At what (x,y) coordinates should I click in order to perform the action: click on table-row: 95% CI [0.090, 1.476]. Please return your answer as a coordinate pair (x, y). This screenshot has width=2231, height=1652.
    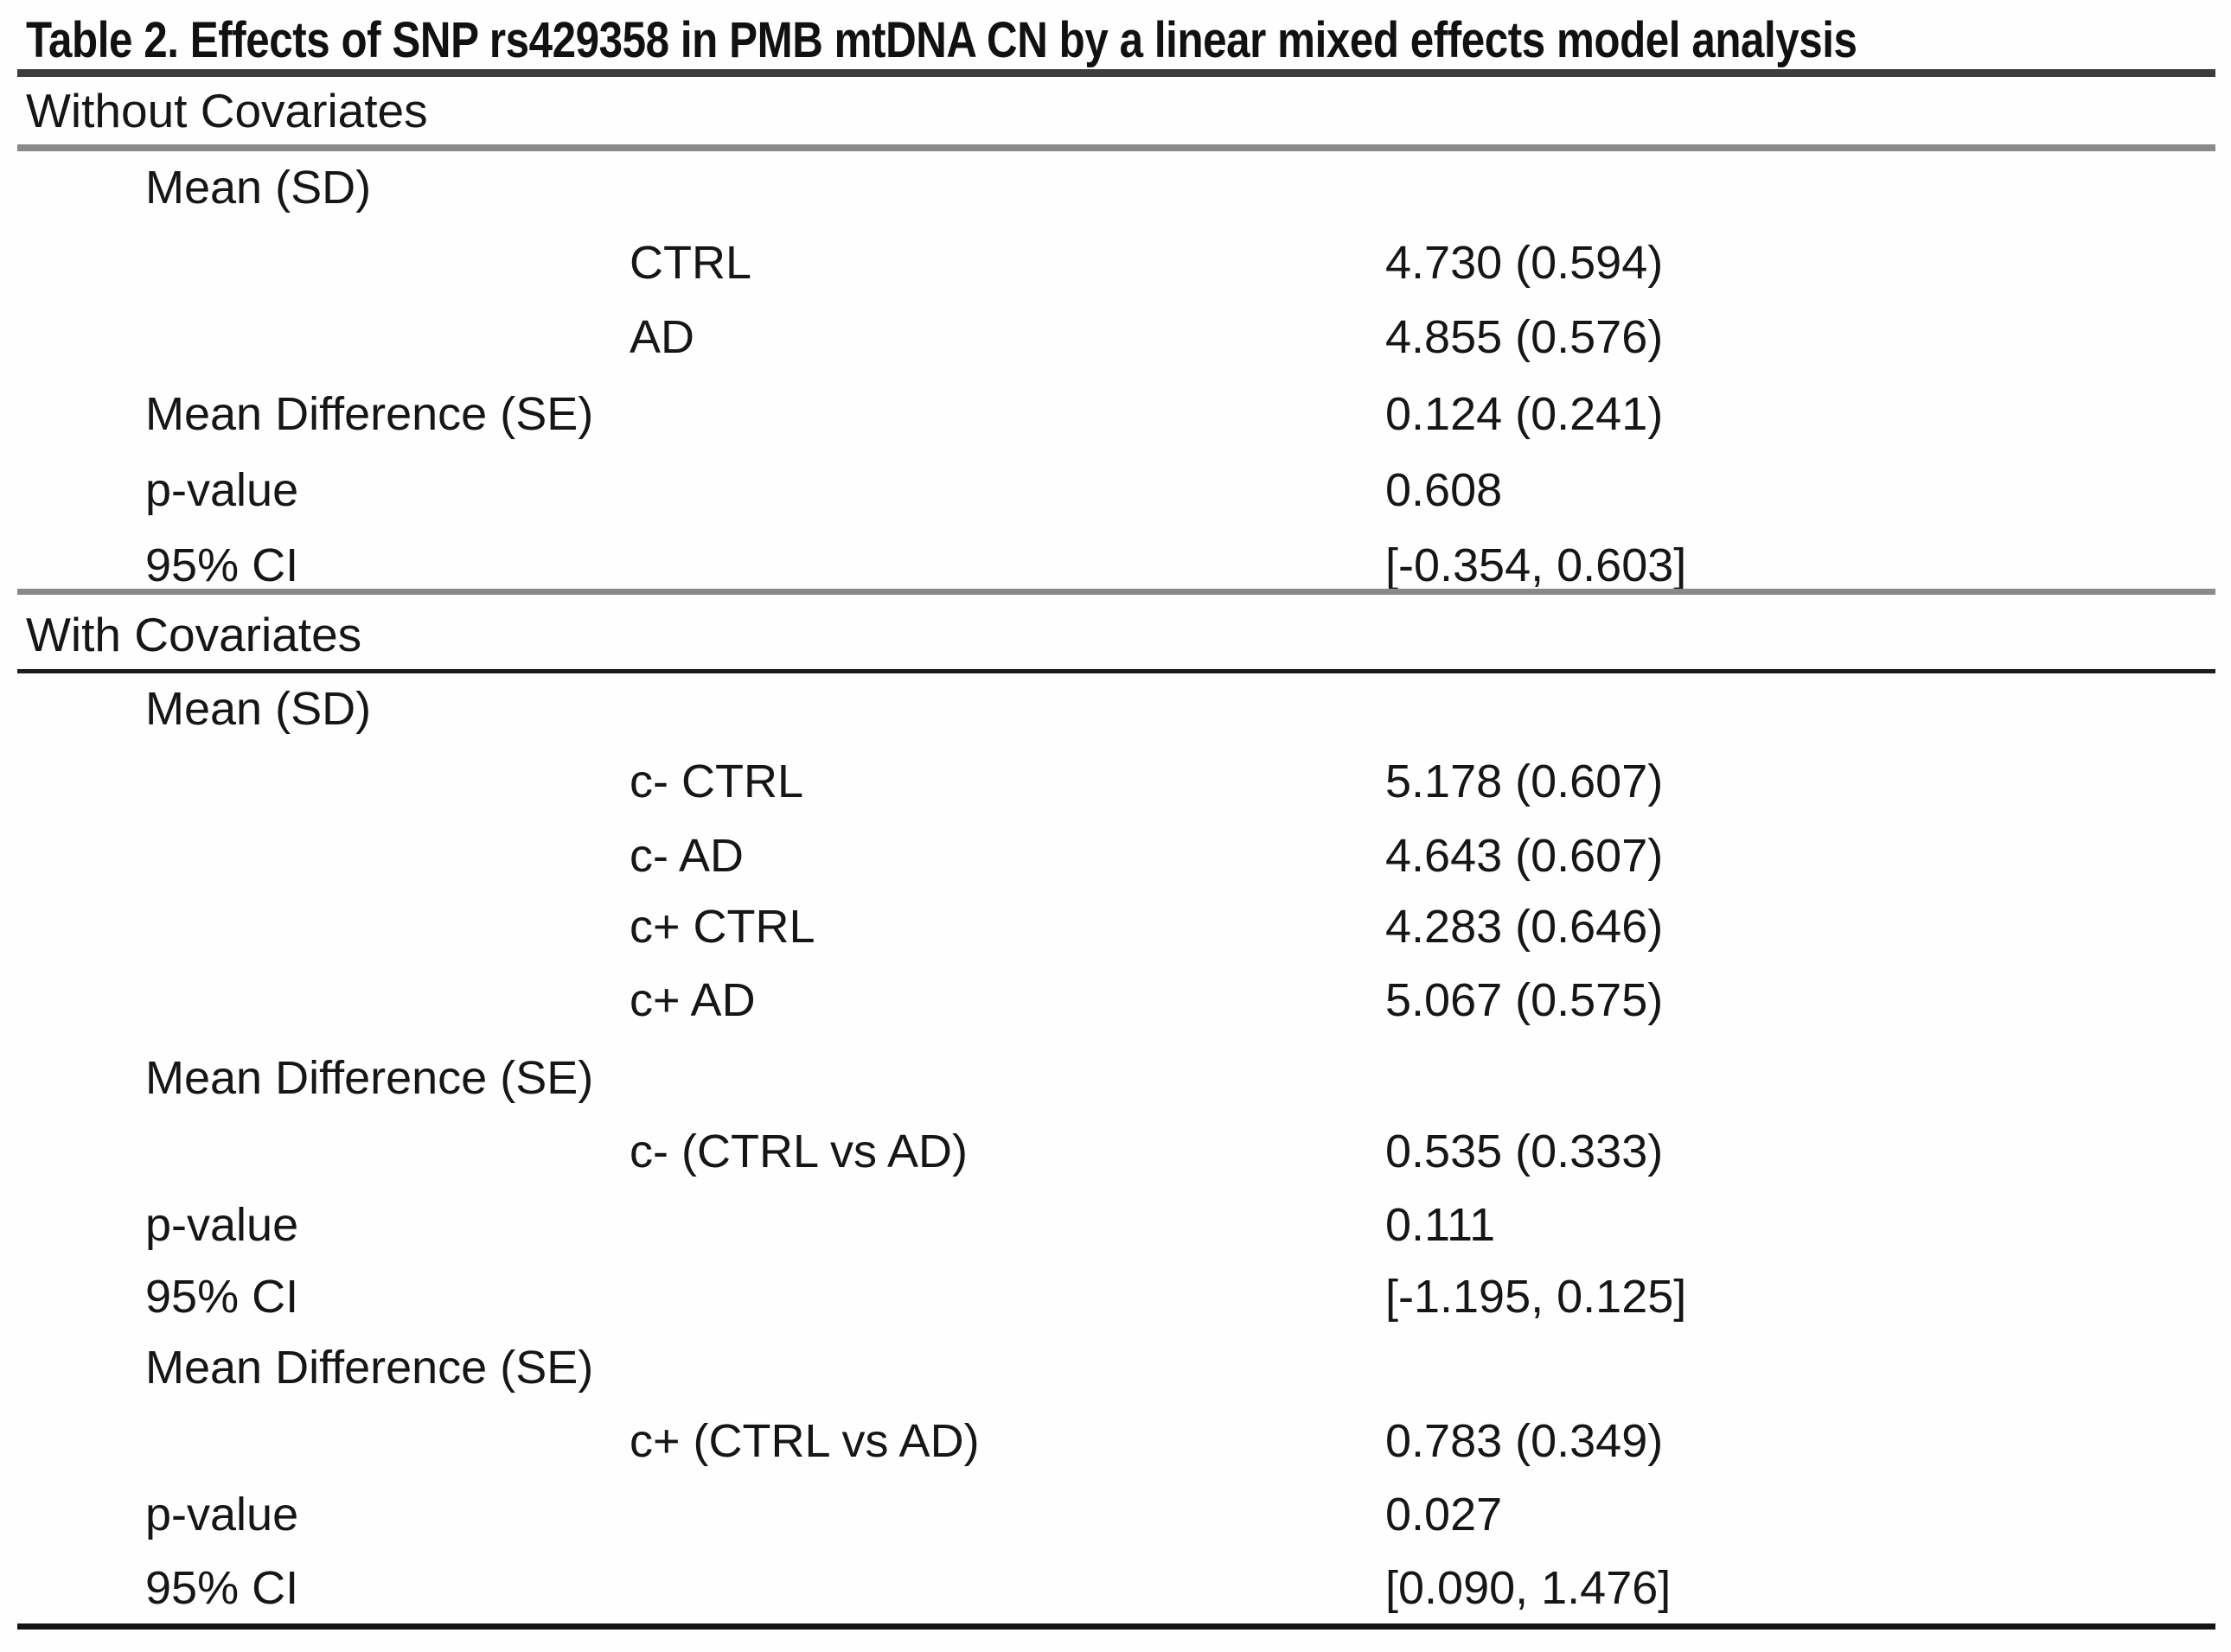
    Looking at the image, I should click on (1115, 1588).